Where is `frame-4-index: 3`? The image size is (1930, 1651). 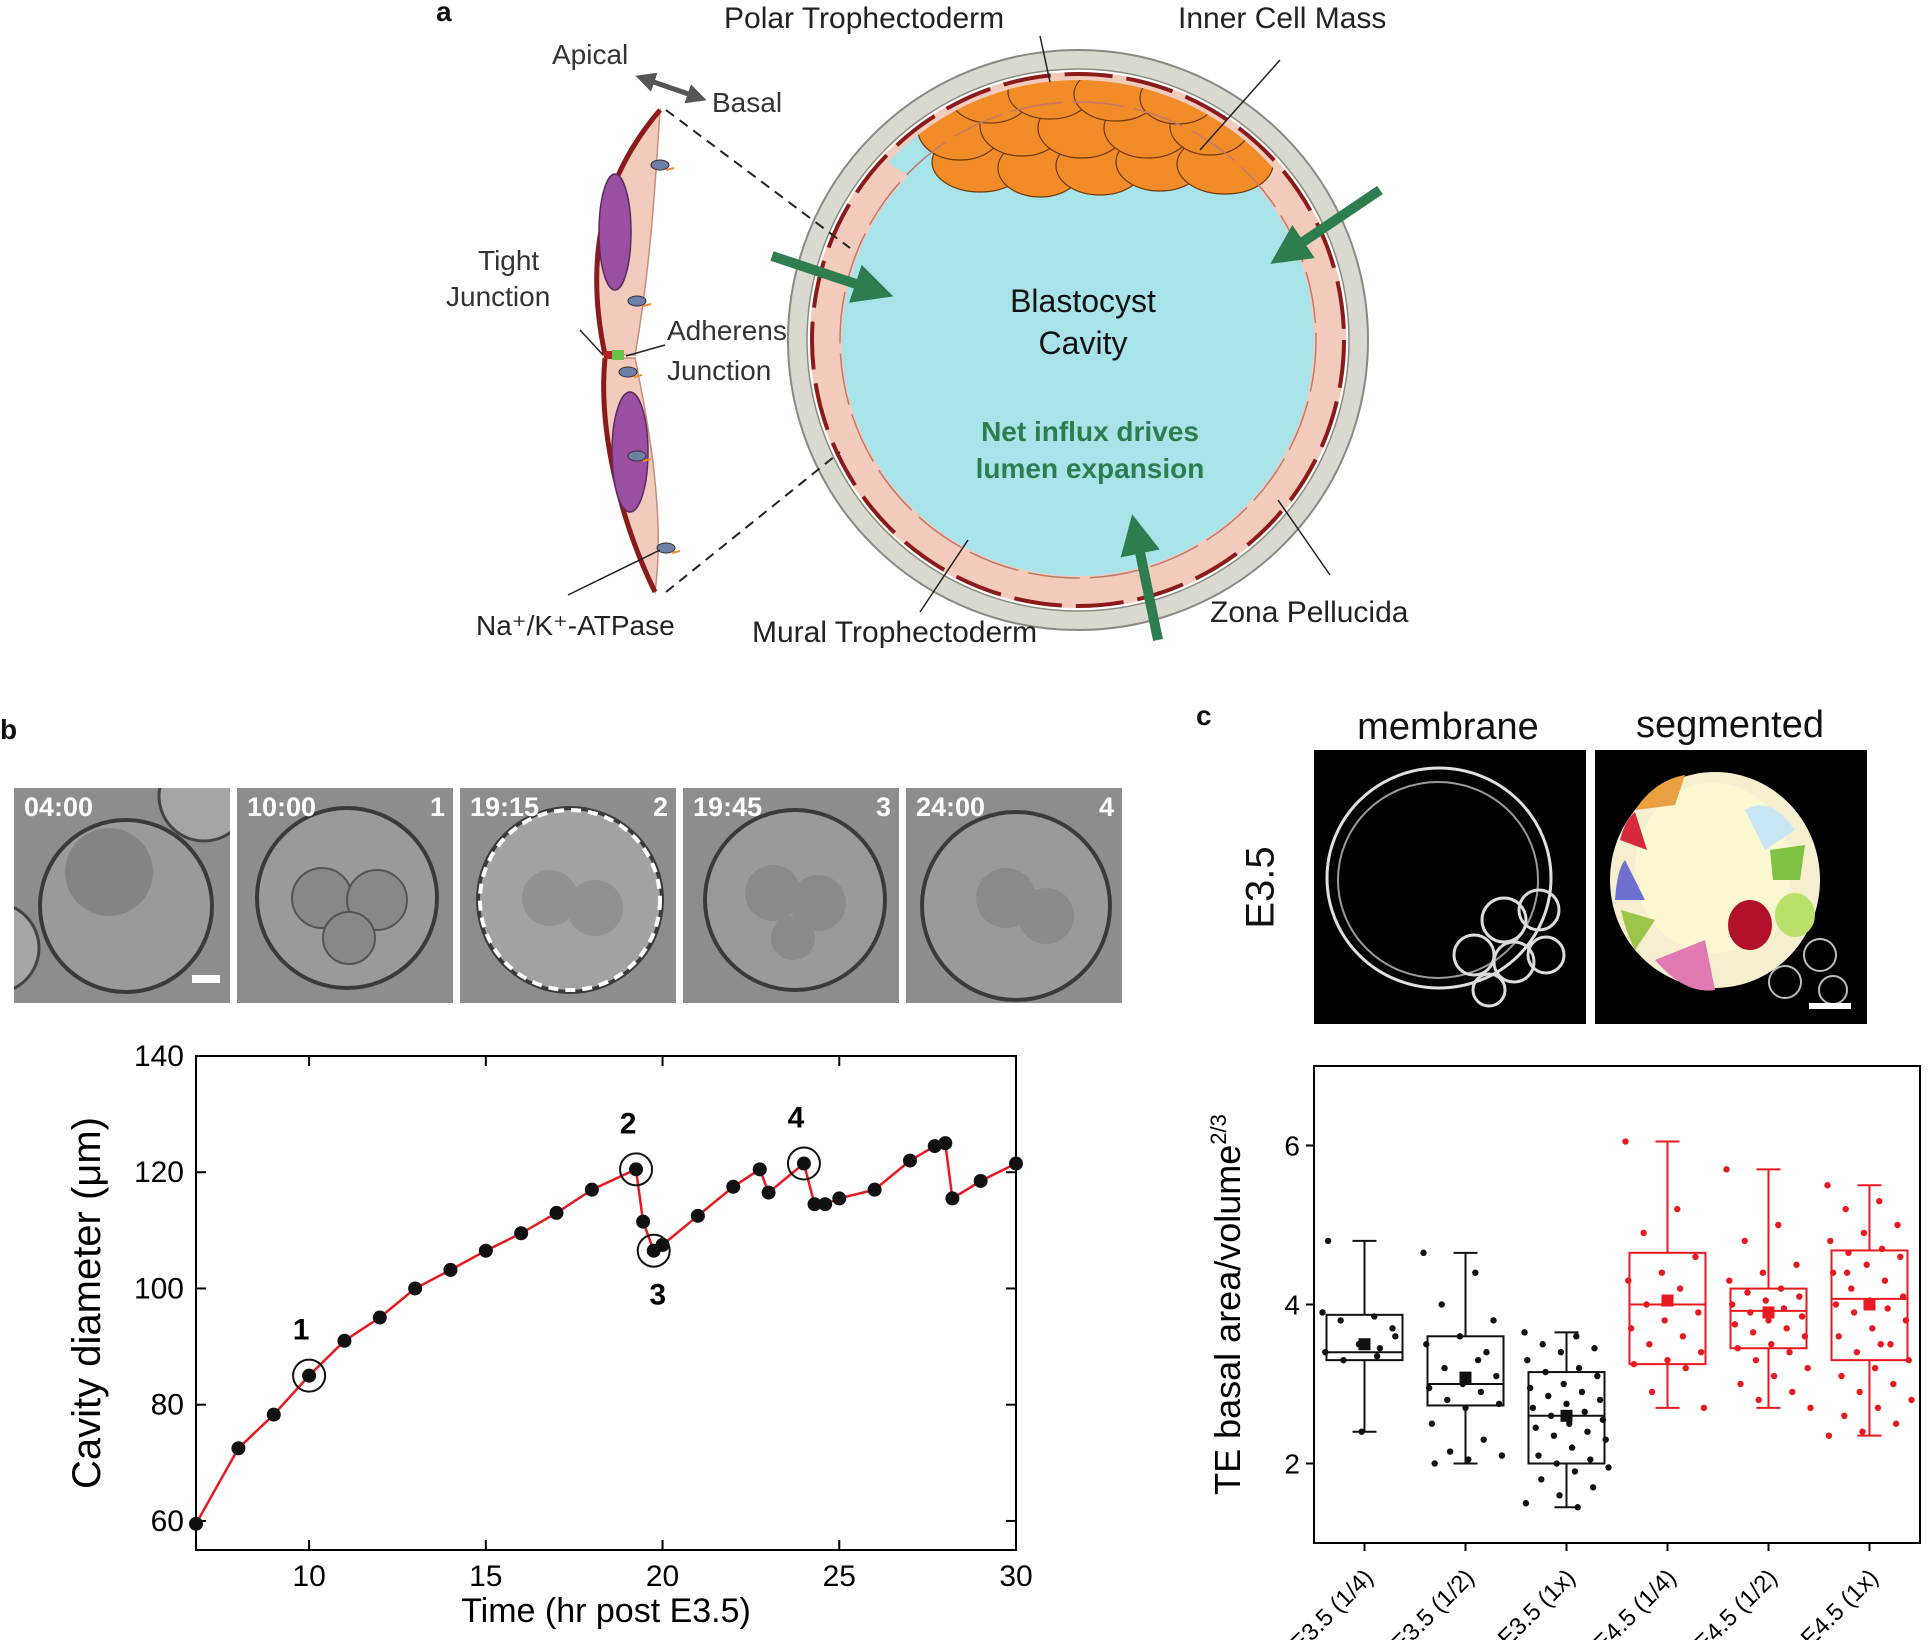 frame-4-index: 3 is located at coordinates (883, 807).